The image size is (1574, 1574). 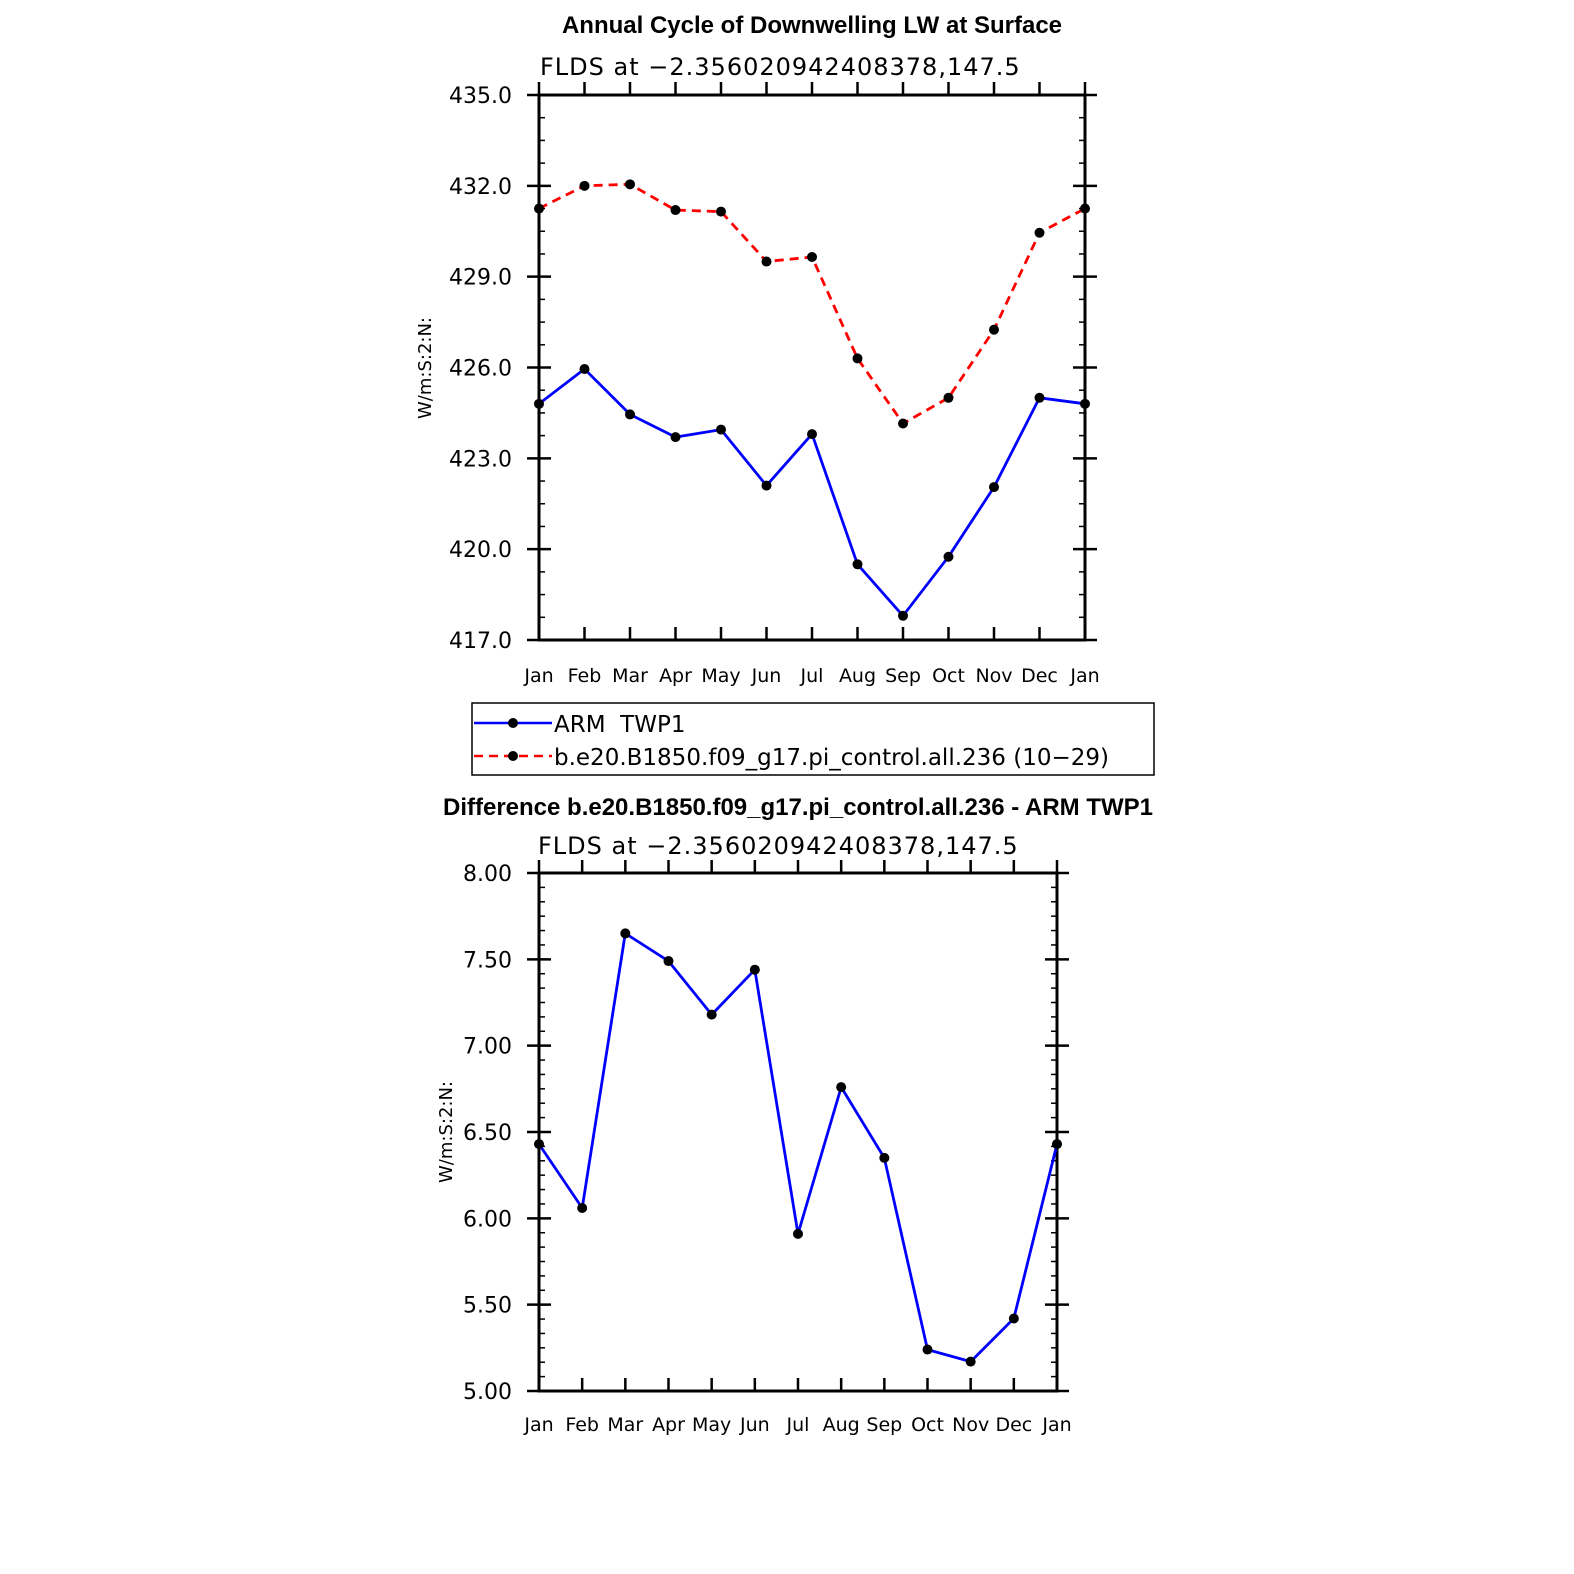 I want to click on chart2-series, so click(x=798, y=1147).